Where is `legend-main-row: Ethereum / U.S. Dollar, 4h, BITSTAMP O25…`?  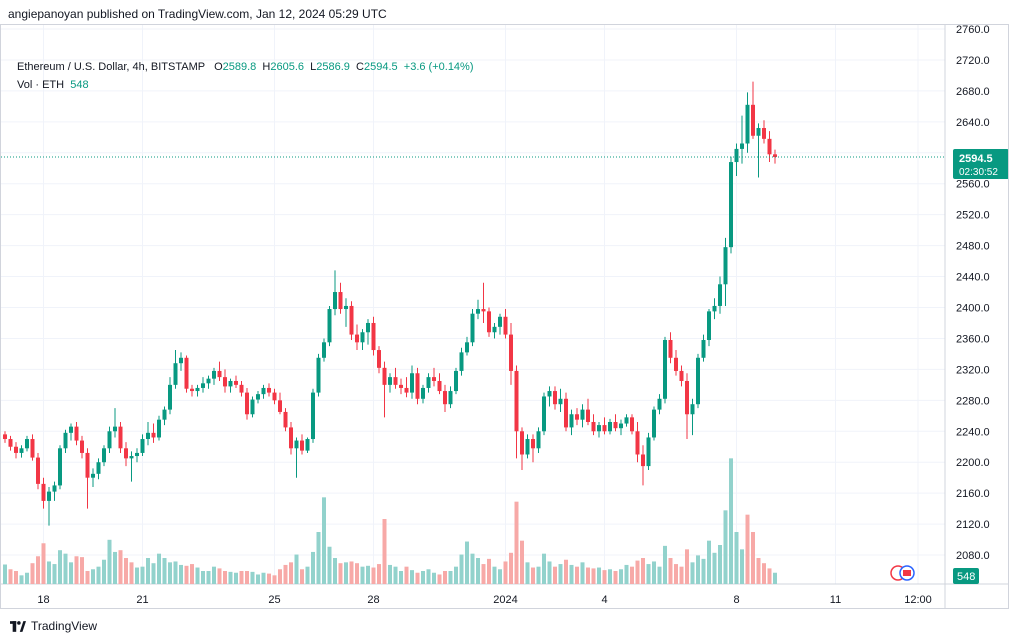 legend-main-row: Ethereum / U.S. Dollar, 4h, BITSTAMP O25… is located at coordinates (245, 67).